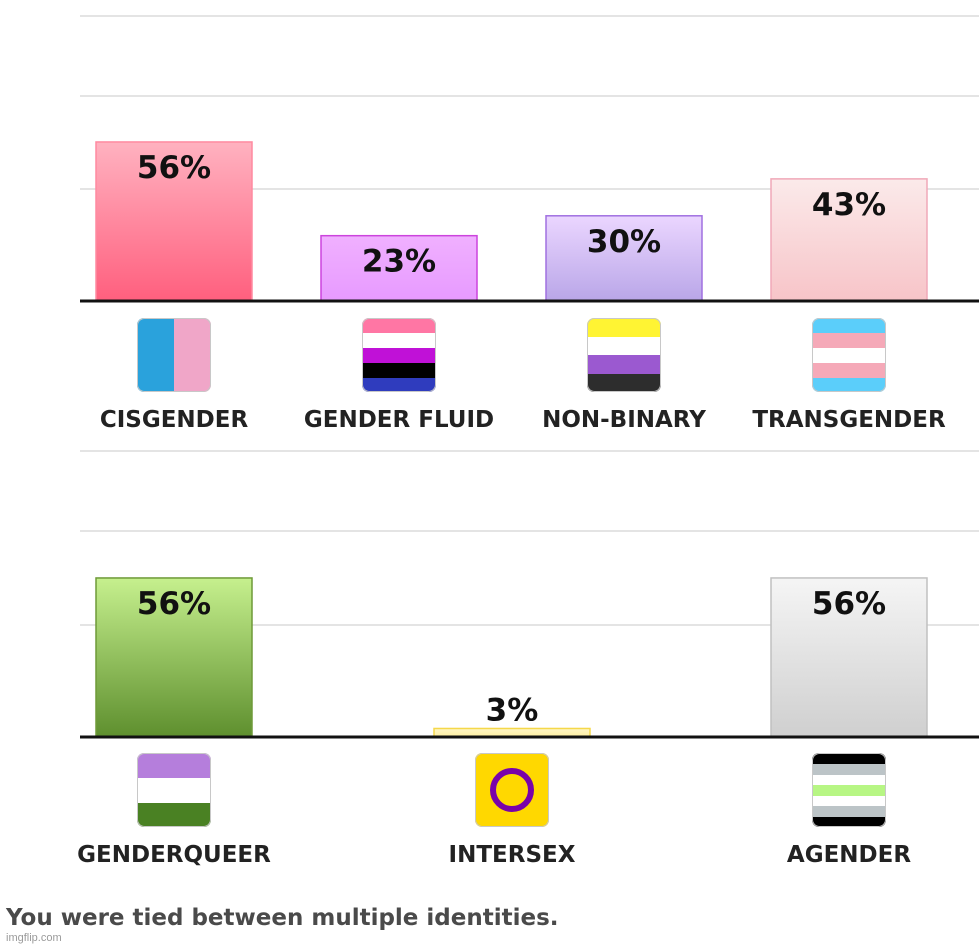 Image resolution: width=979 pixels, height=948 pixels. I want to click on category-label: INTERSEX, so click(512, 855).